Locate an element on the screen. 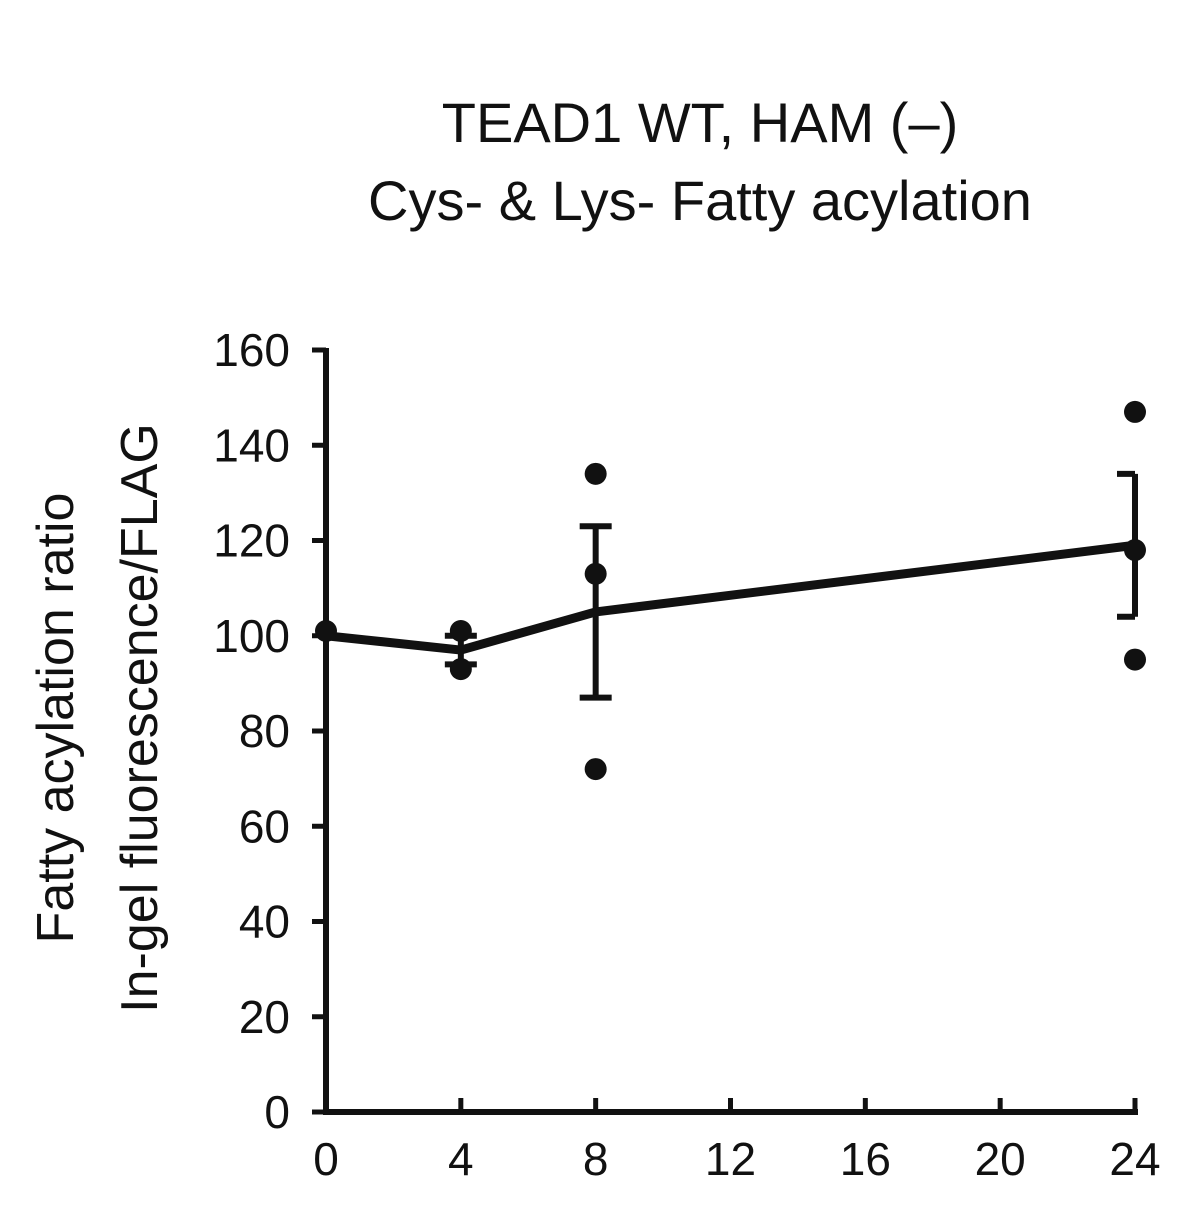 This screenshot has height=1227, width=1180. y-tick-label: 40 is located at coordinates (264, 922).